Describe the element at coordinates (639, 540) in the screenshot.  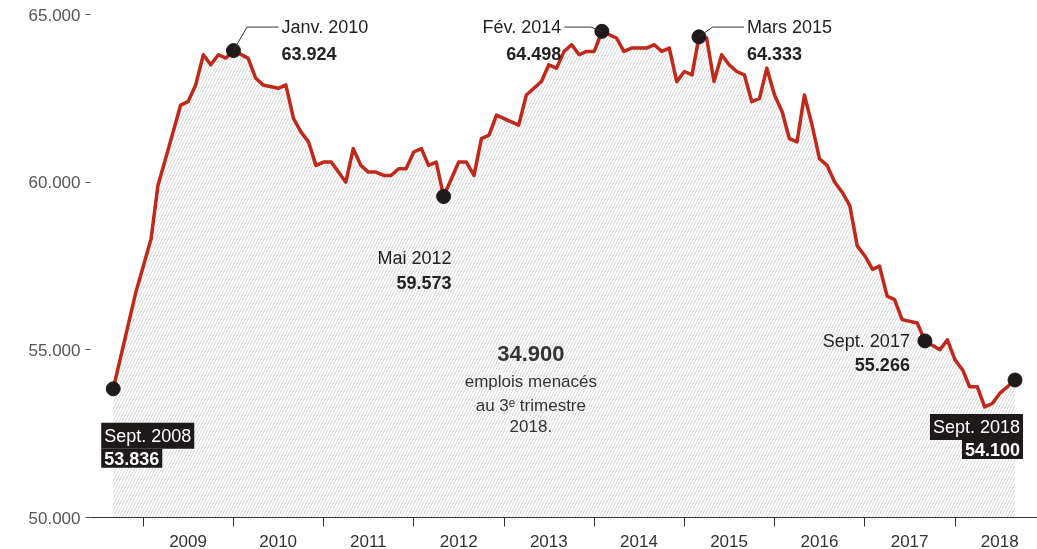
I see `x-tick-label: 2014` at that location.